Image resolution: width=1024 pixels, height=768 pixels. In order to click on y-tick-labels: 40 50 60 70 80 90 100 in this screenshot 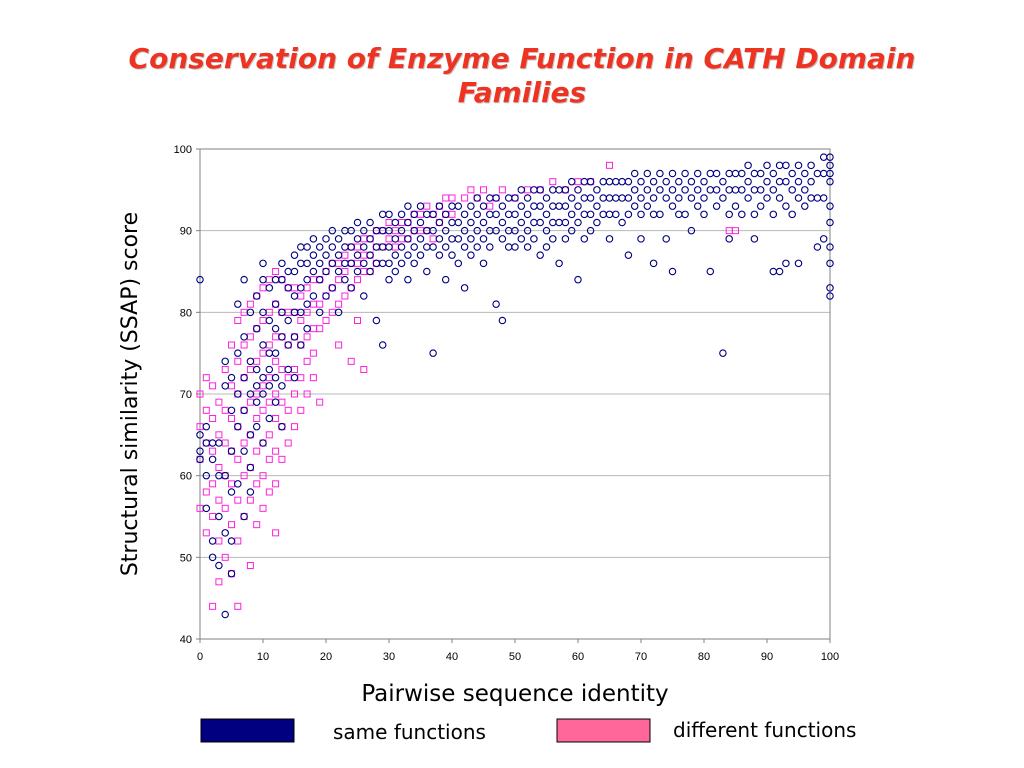, I will do `click(183, 395)`.